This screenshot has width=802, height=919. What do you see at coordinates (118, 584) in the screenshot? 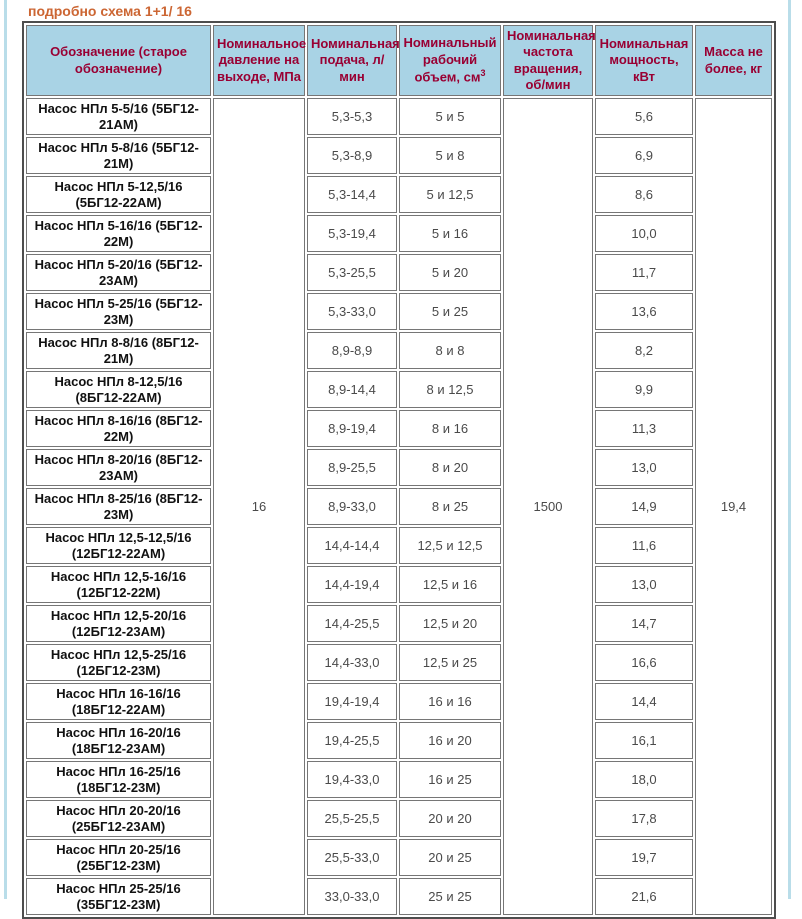
I see `cell-designation: Насос НПл 12,5-16/16 (12БГ12-22М)` at bounding box center [118, 584].